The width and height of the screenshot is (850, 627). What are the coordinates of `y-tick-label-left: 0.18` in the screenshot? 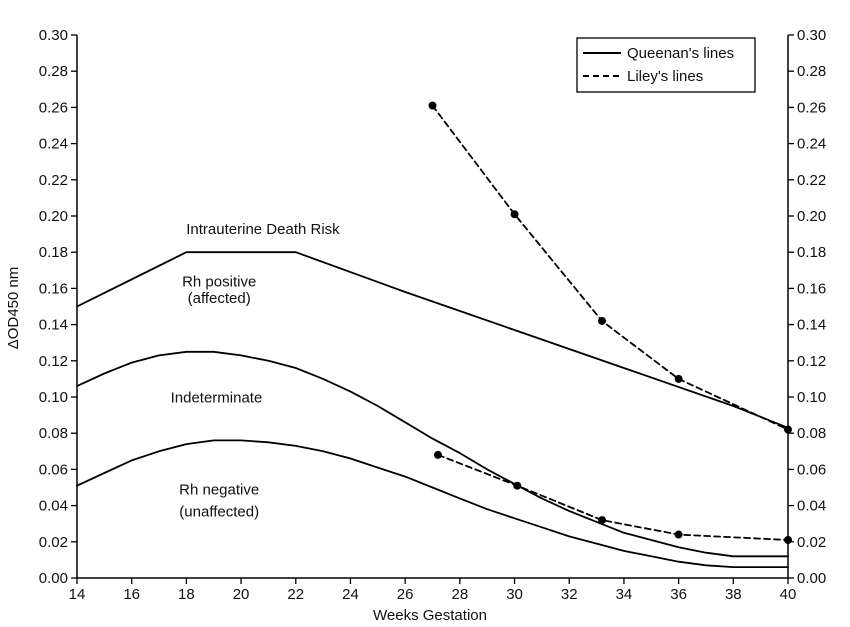 It's located at (53, 252).